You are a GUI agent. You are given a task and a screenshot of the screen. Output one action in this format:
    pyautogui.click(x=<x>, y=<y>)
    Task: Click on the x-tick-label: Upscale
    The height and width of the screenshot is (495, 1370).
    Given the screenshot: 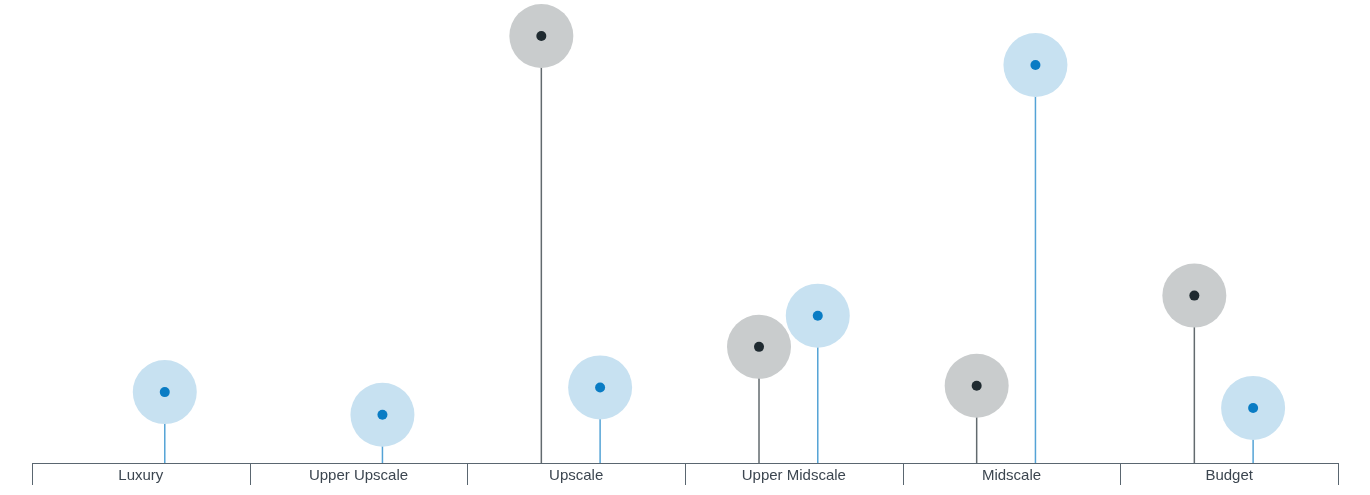 What is the action you would take?
    pyautogui.click(x=576, y=475)
    